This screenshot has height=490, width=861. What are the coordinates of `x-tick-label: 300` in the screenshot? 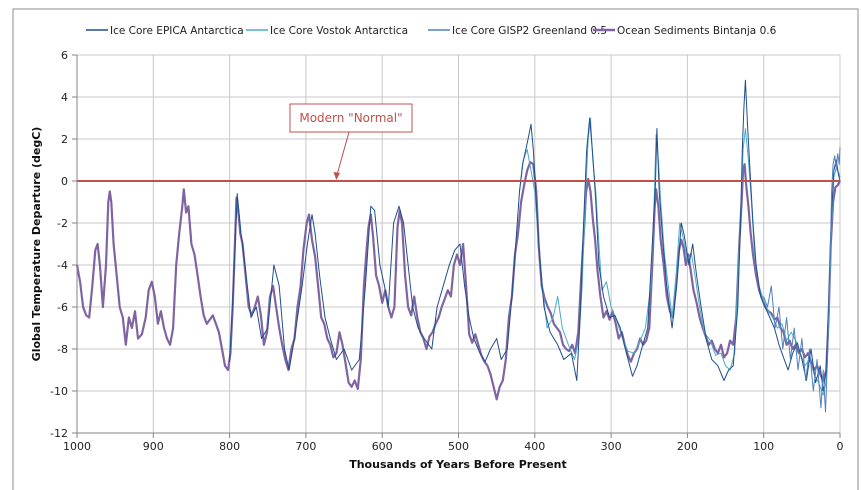 It's located at (611, 446).